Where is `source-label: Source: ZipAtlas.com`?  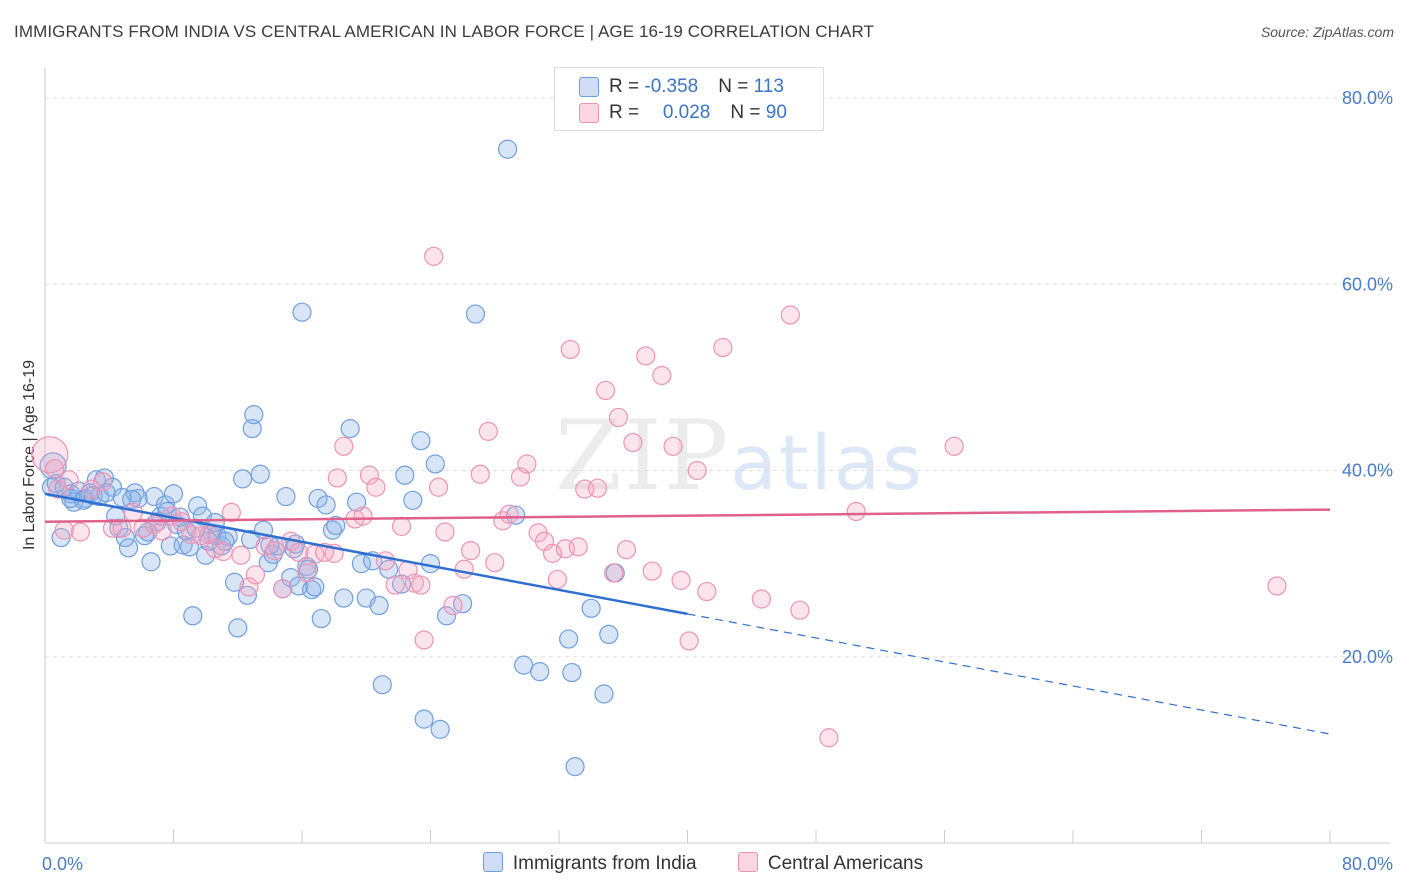
source-label: Source: ZipAtlas.com is located at coordinates (1327, 32).